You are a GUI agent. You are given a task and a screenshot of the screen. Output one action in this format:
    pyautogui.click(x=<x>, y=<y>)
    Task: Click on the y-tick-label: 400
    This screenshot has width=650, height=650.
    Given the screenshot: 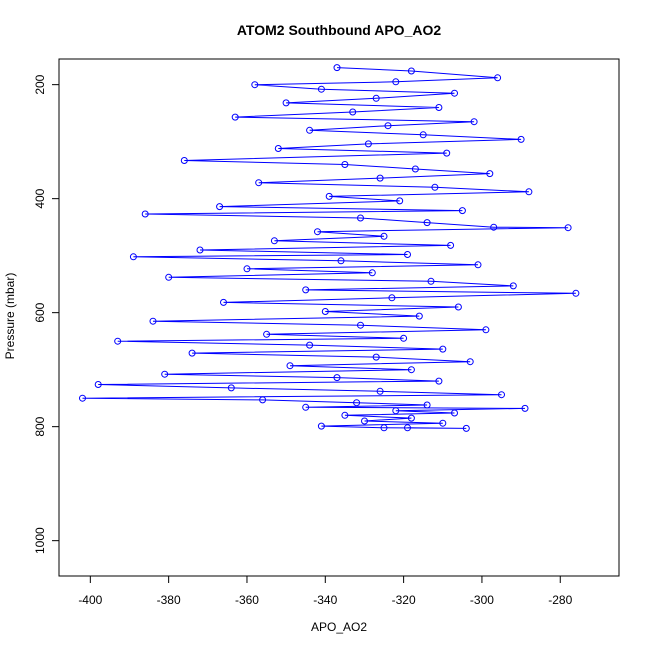 What is the action you would take?
    pyautogui.click(x=40, y=198)
    